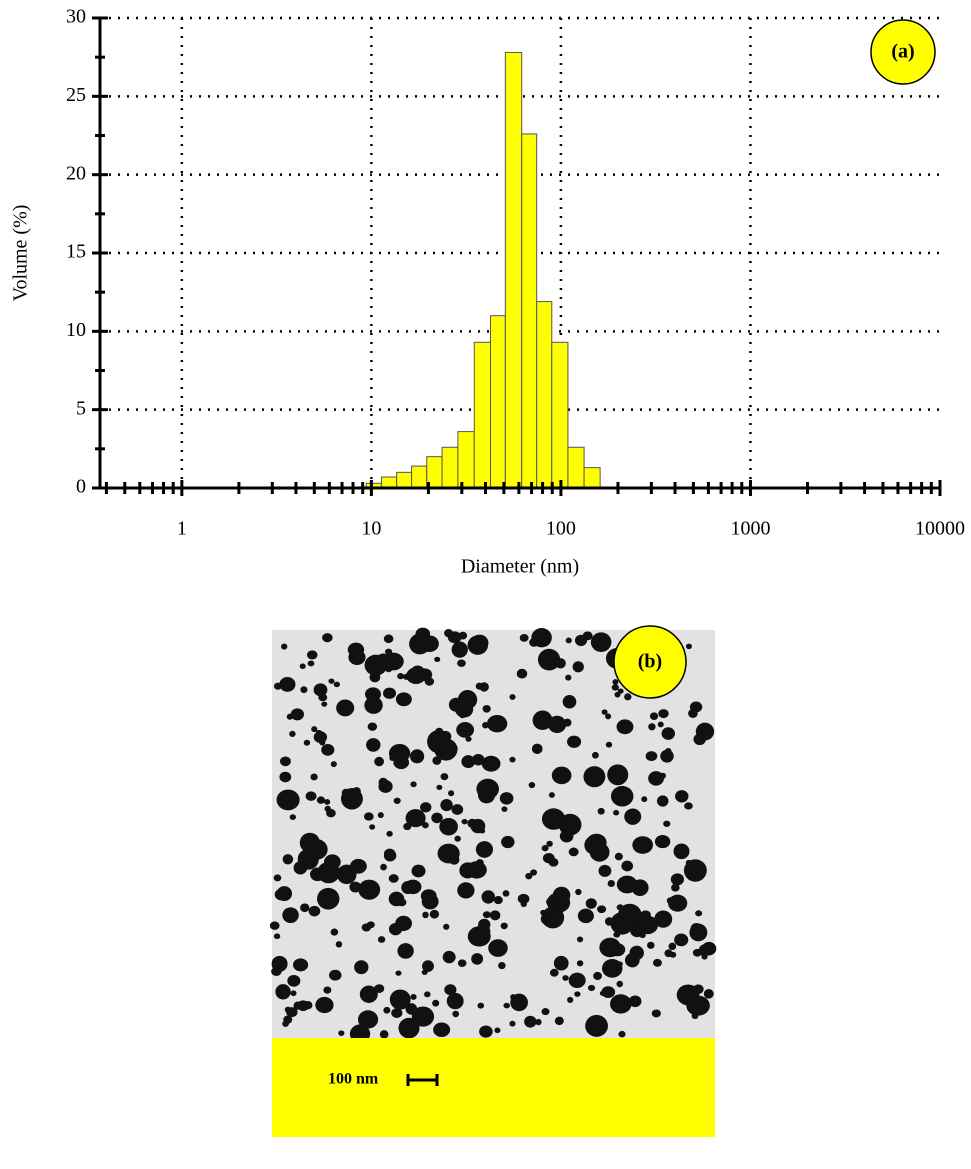  Describe the element at coordinates (76, 330) in the screenshot. I see `y-tick-label: 10` at that location.